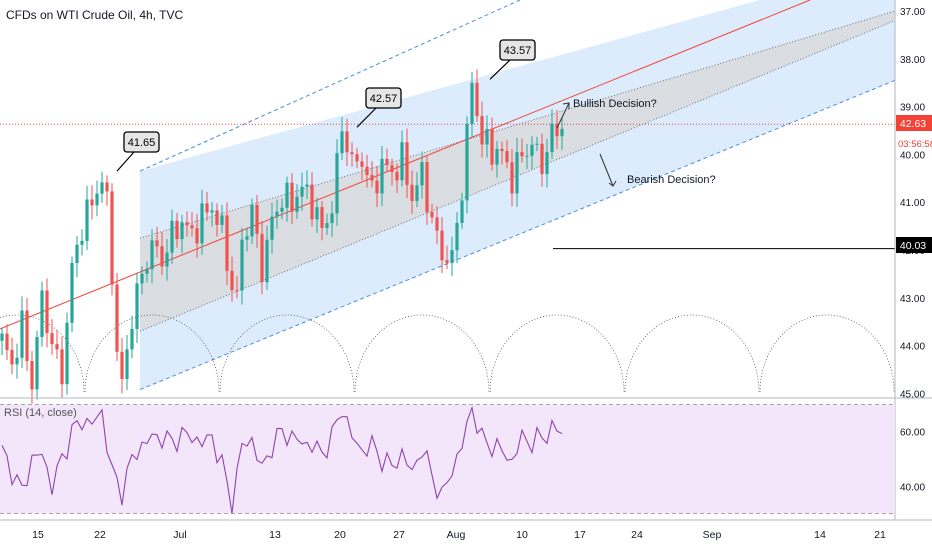 This screenshot has height=550, width=932. Describe the element at coordinates (913, 246) in the screenshot. I see `support-price-value: 40.03` at that location.